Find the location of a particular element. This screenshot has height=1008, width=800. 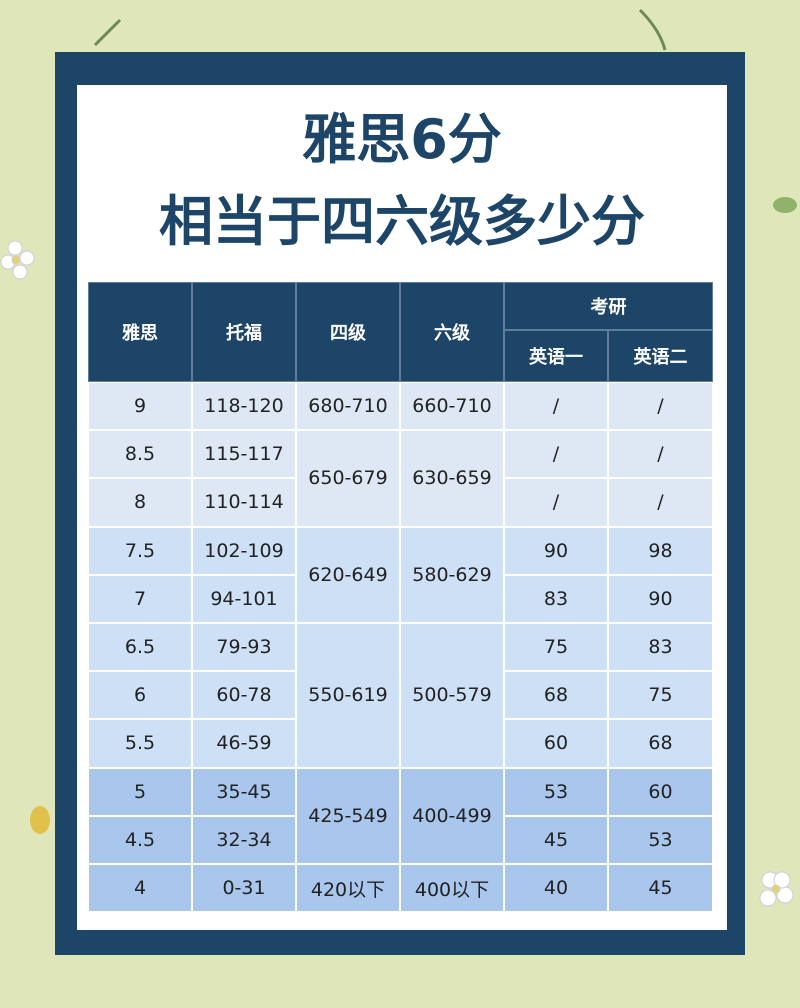

table-cell: 4 is located at coordinates (140, 888).